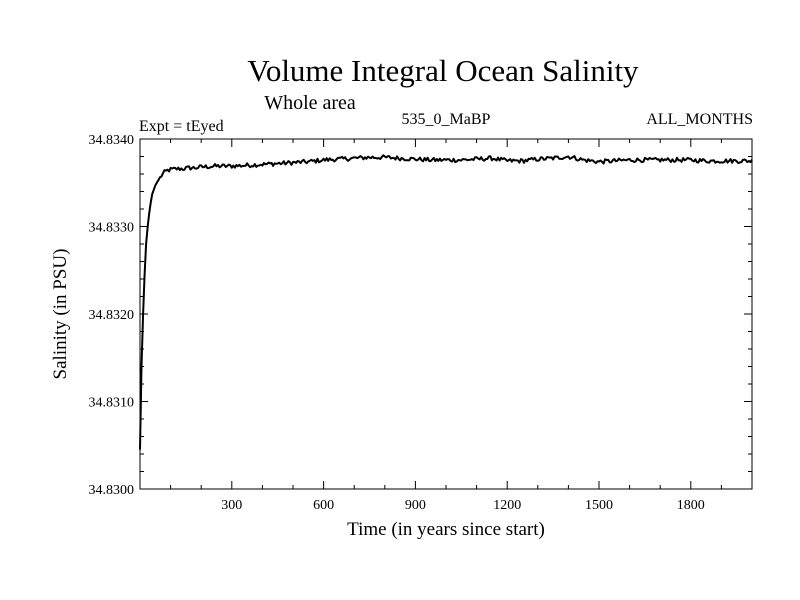 This screenshot has height=600, width=800. What do you see at coordinates (415, 505) in the screenshot?
I see `x-tick-label: 900` at bounding box center [415, 505].